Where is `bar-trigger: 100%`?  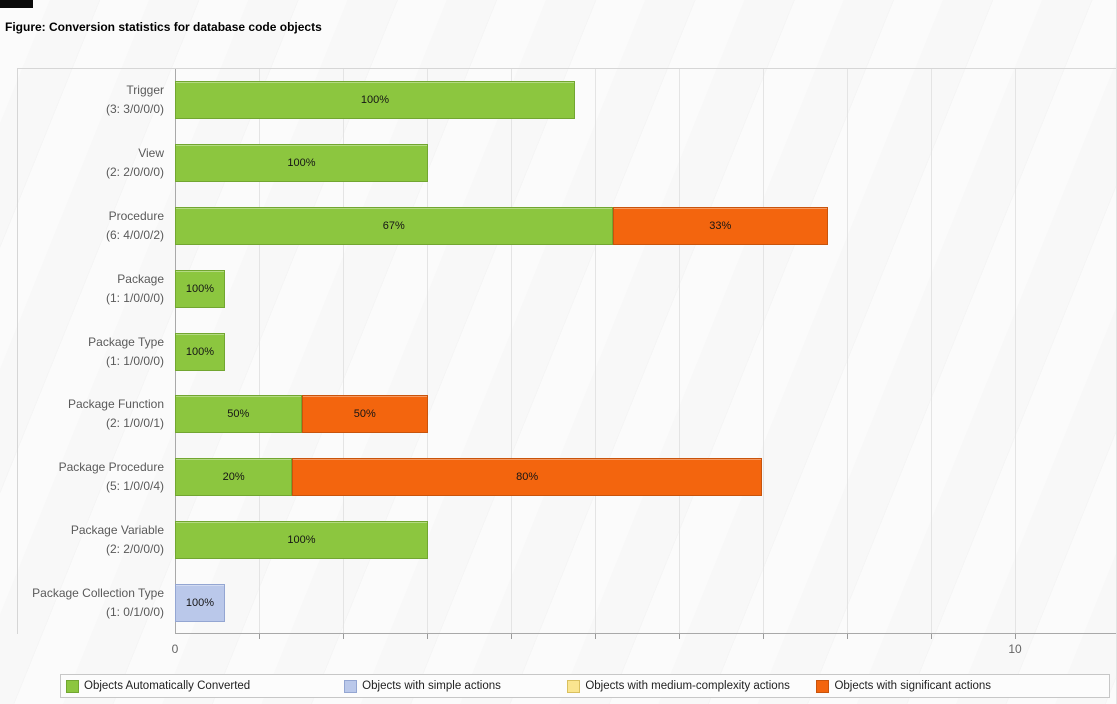 bar-trigger: 100% is located at coordinates (375, 100).